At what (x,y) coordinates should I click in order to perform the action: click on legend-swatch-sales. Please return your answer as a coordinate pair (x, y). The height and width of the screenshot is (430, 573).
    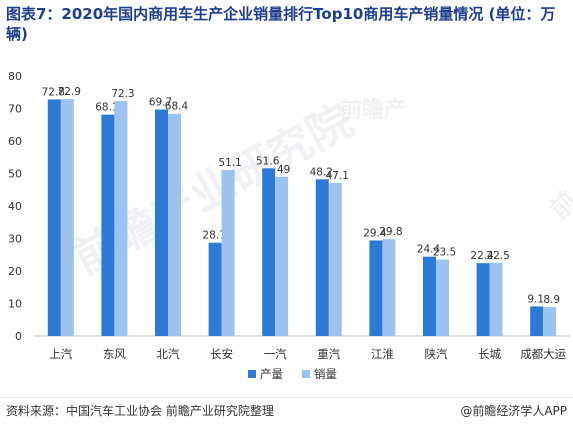
    Looking at the image, I should click on (306, 374).